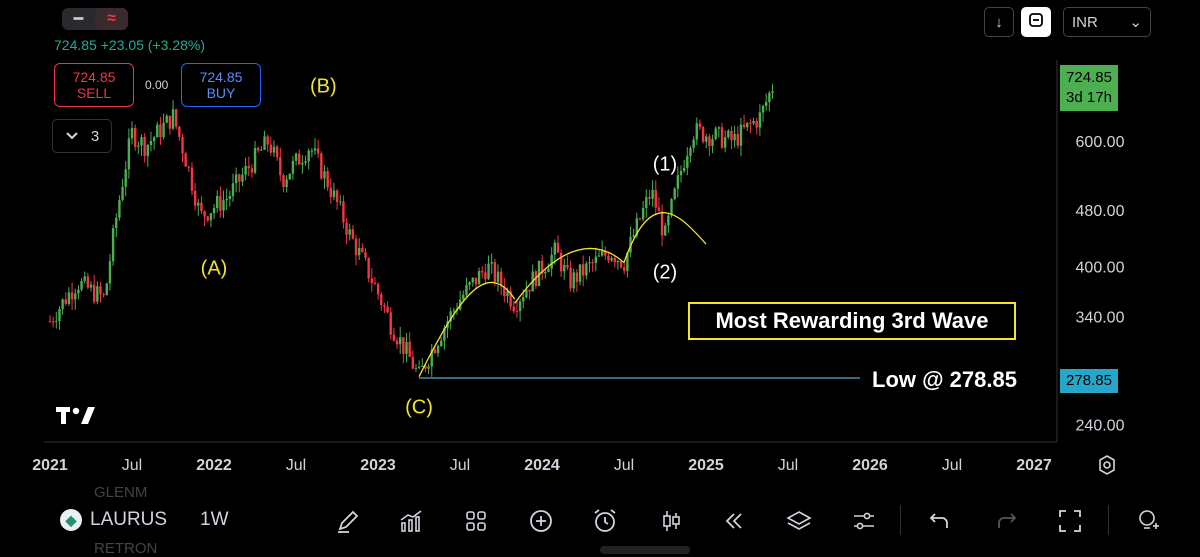 The height and width of the screenshot is (557, 1200). I want to click on sliders-icon, so click(864, 521).